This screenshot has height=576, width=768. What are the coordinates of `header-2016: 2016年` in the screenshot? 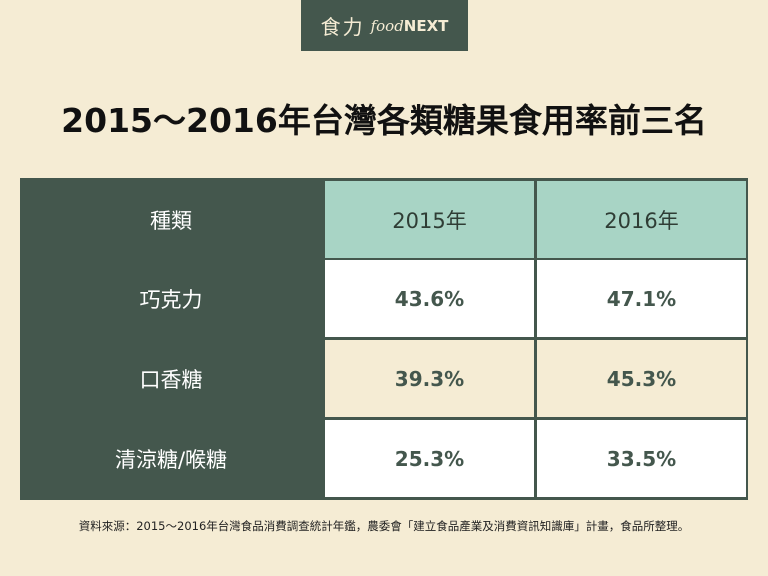 It's located at (641, 219).